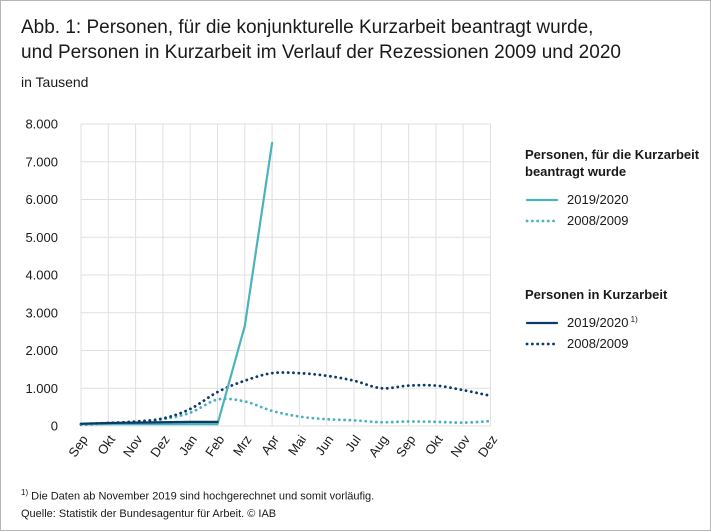 This screenshot has height=532, width=711. What do you see at coordinates (41, 312) in the screenshot?
I see `y-tick-label: 3.000` at bounding box center [41, 312].